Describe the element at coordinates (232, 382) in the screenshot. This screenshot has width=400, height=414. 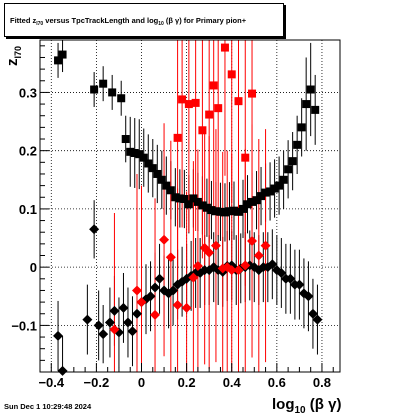
I see `x-tick-label: 0.4` at that location.